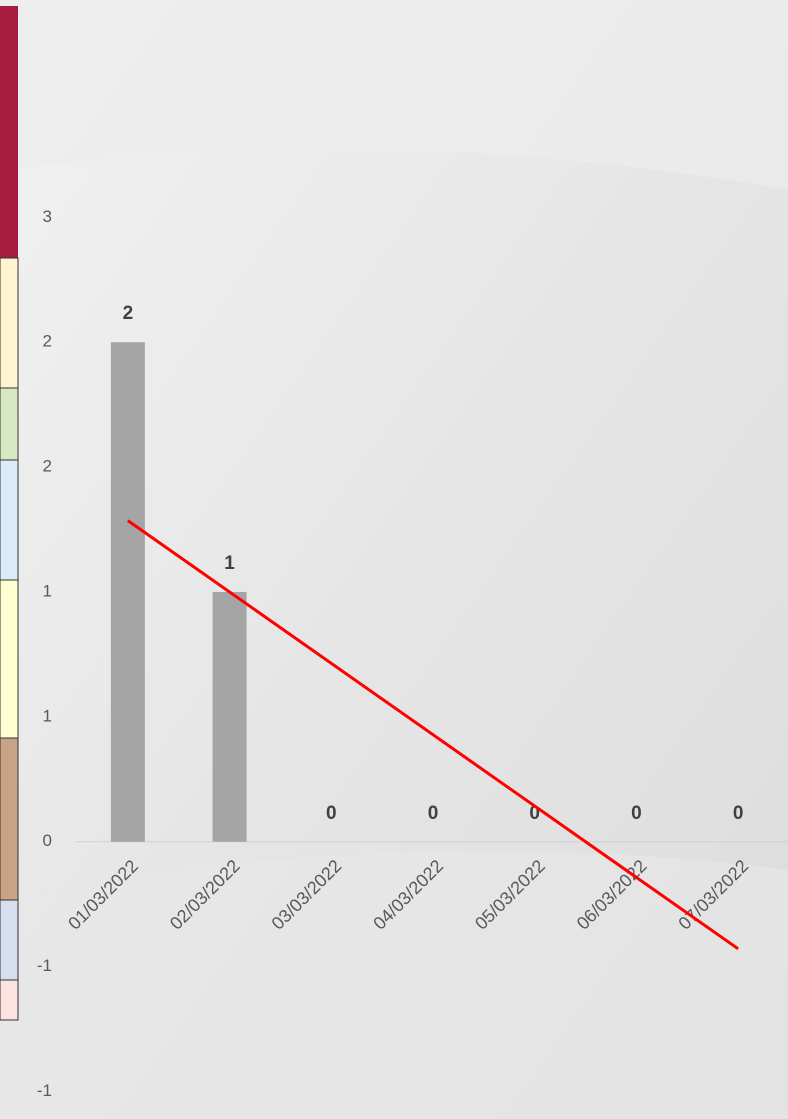 Image resolution: width=788 pixels, height=1119 pixels. What do you see at coordinates (9, 132) in the screenshot?
I see `table-header` at bounding box center [9, 132].